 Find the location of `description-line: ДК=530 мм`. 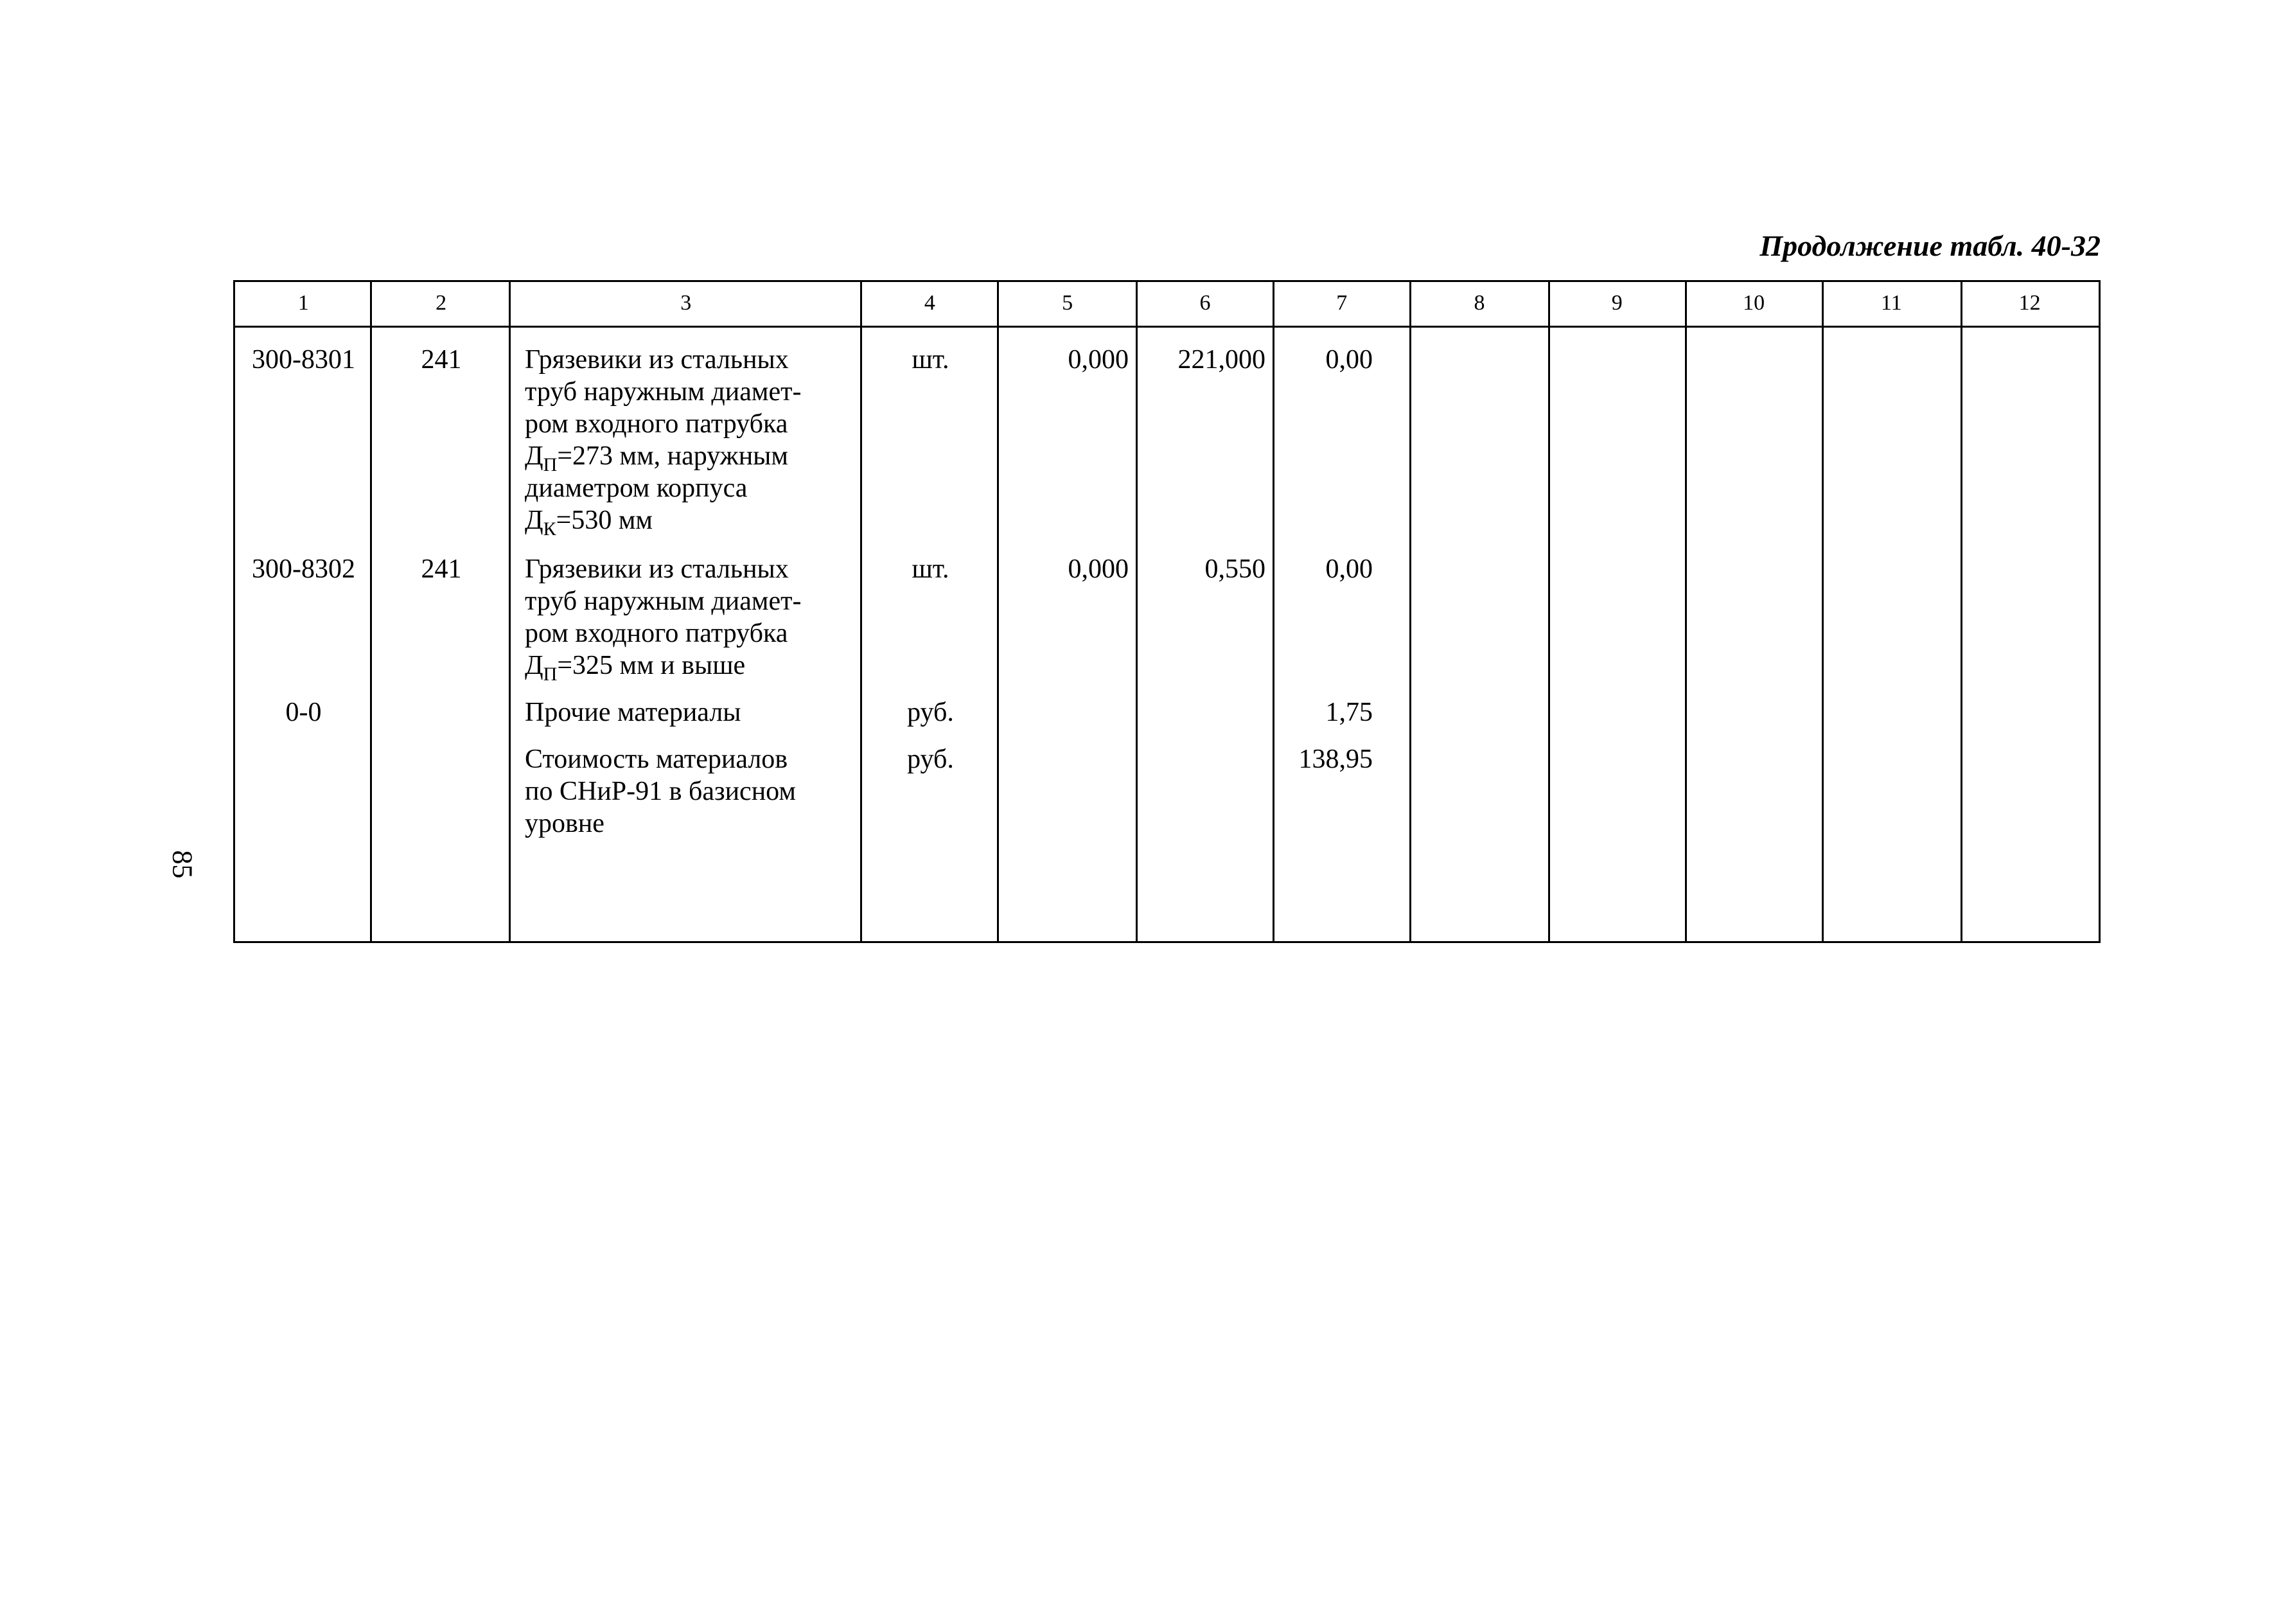

description-line: ДК=530 мм is located at coordinates (689, 521).